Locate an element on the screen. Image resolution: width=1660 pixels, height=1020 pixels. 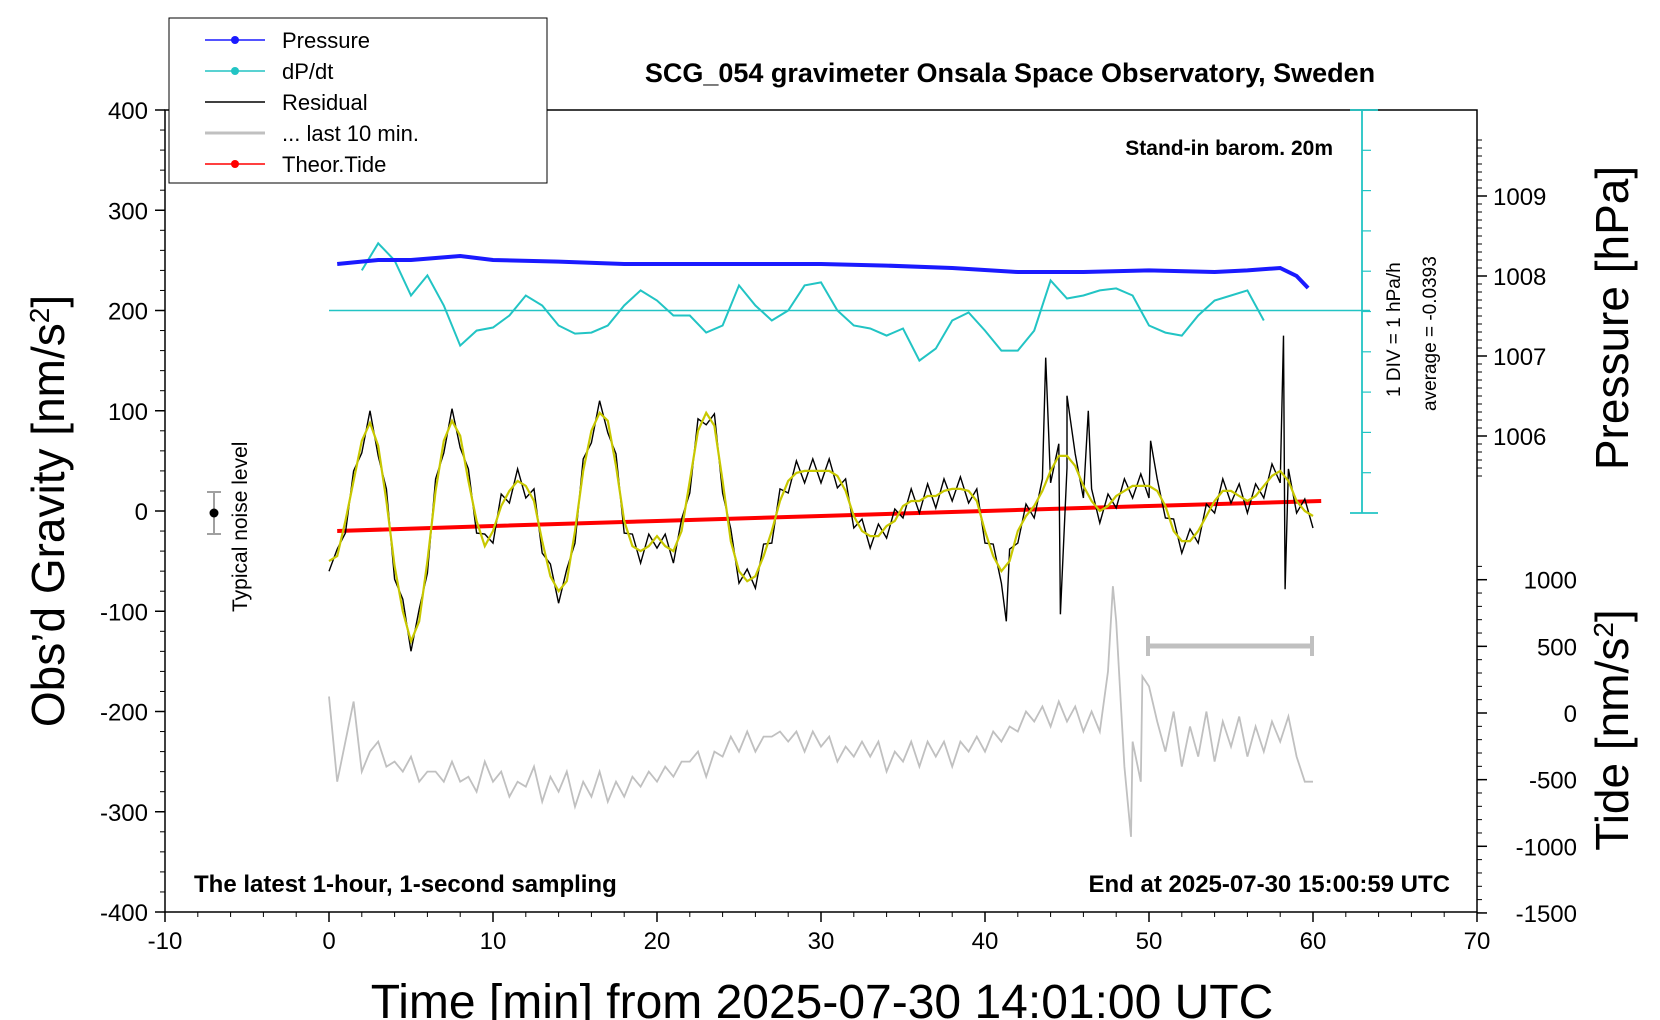
series-theor-tide is located at coordinates (829, 516).